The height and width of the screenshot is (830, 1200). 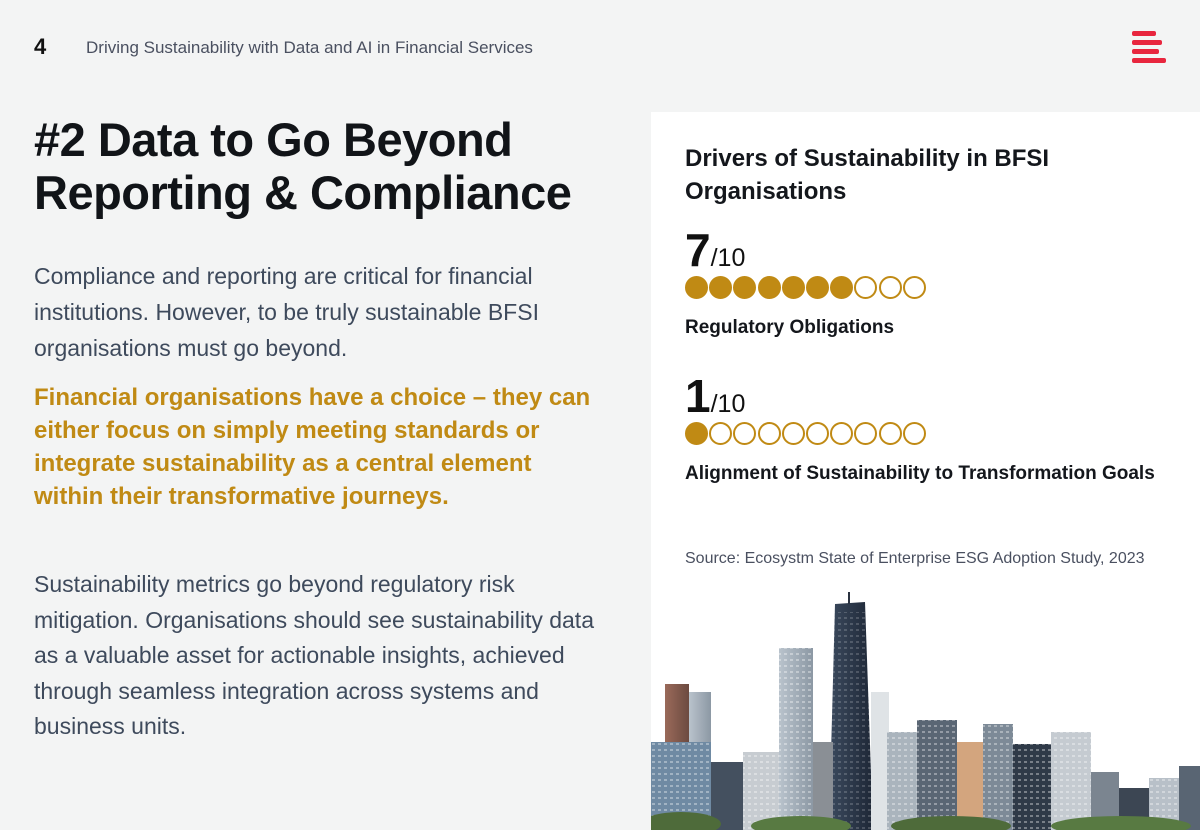 I want to click on page-number: 4, so click(x=40, y=46).